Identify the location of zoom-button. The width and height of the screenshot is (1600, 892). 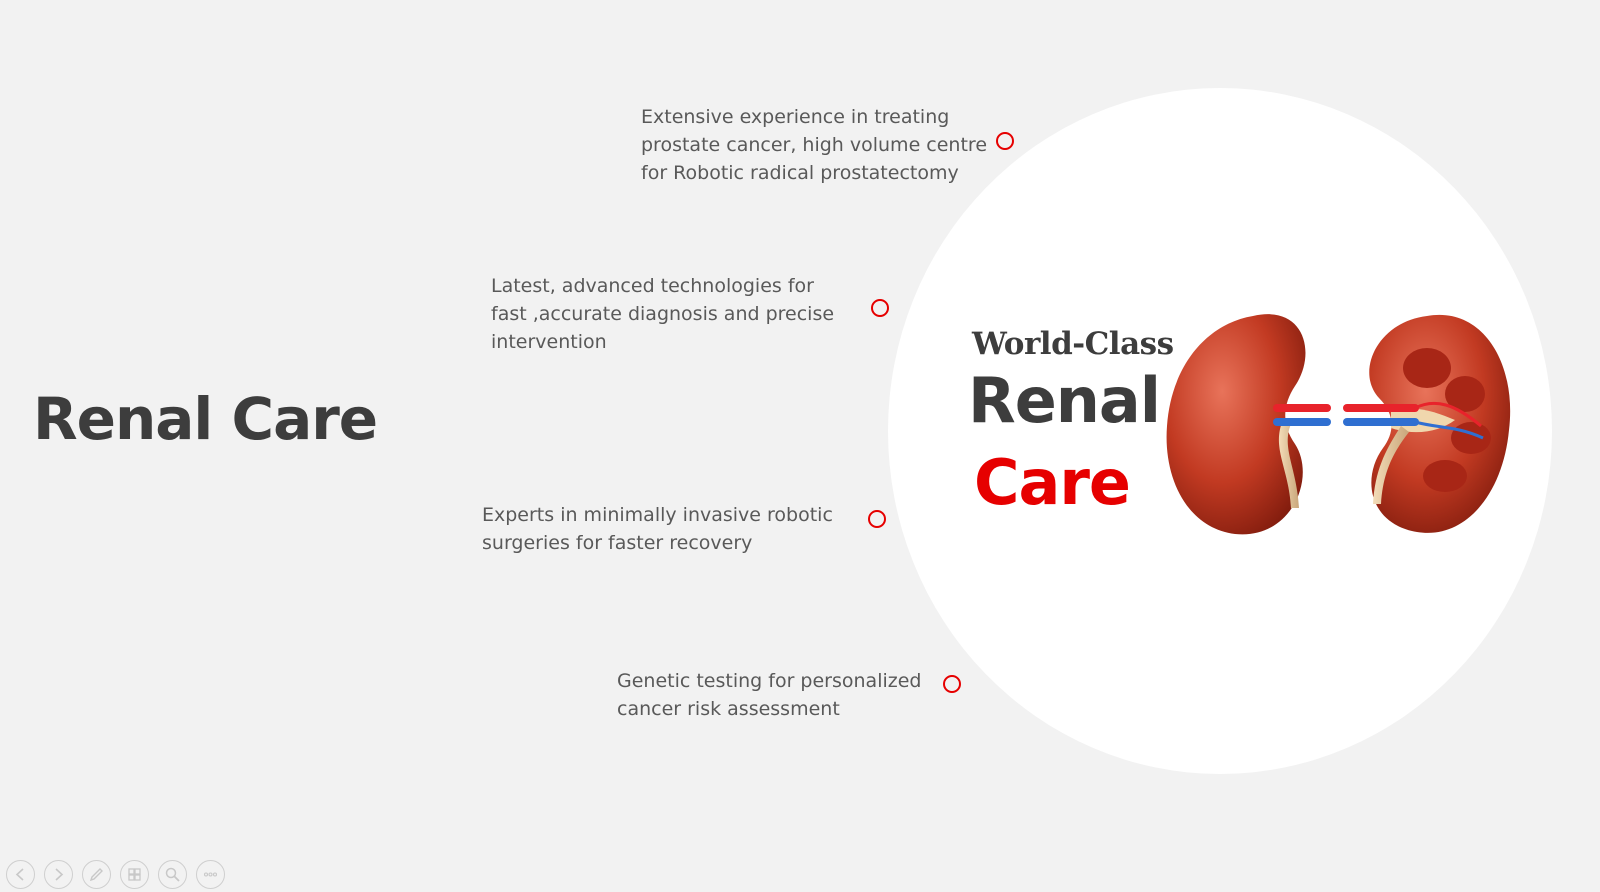
(172, 874).